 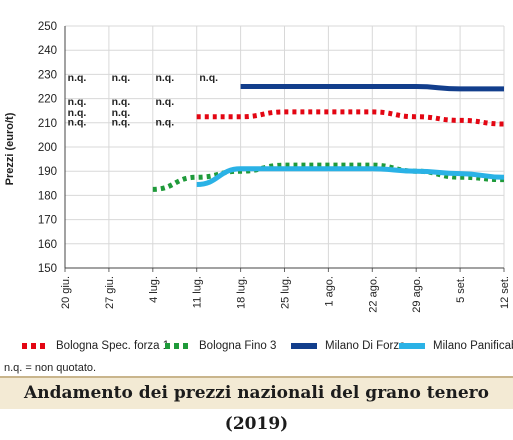 What do you see at coordinates (47, 245) in the screenshot?
I see `y-tick-label: 160` at bounding box center [47, 245].